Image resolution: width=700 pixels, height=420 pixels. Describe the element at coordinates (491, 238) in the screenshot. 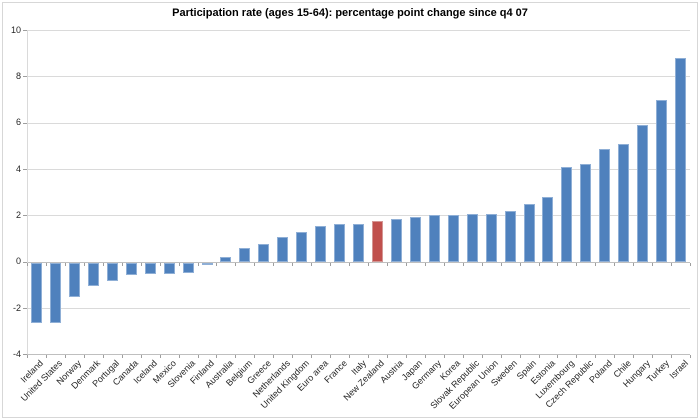

I see `bar-european-union` at that location.